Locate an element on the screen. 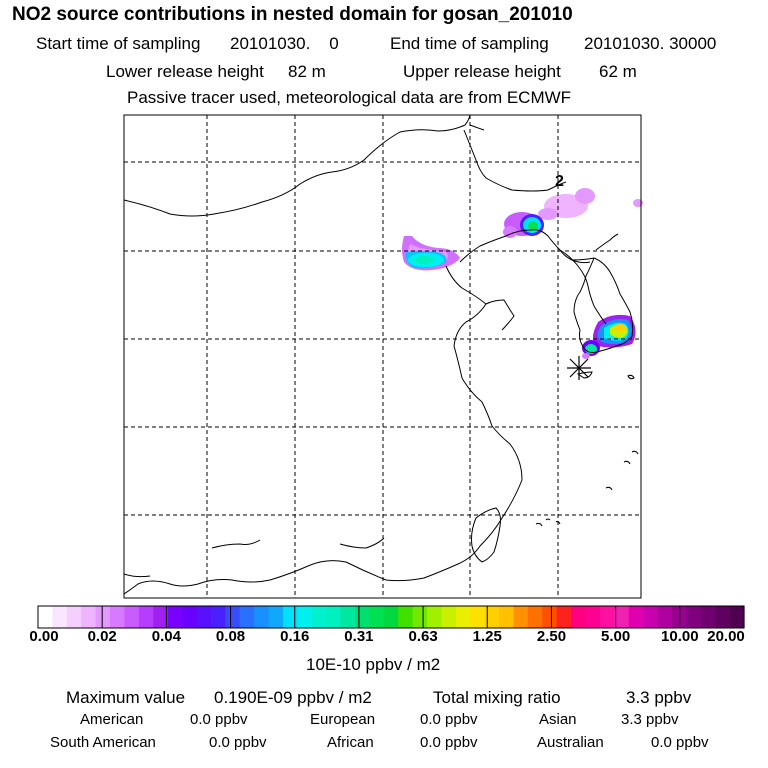  region-value: 3.3 ppbv is located at coordinates (650, 719).